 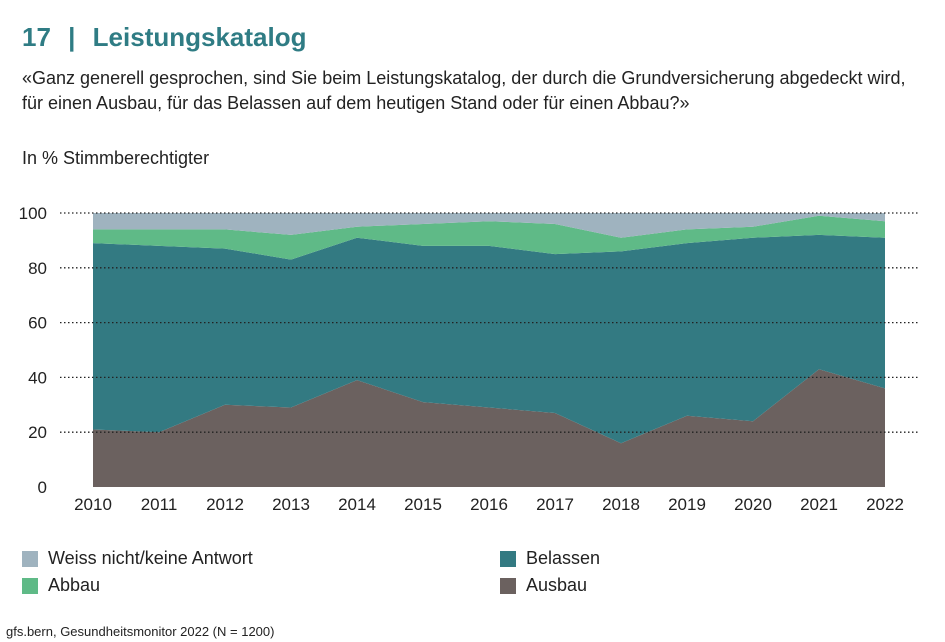 I want to click on legend-item-weiss-nicht: Weiss nicht/keine Antwort, so click(x=137, y=558).